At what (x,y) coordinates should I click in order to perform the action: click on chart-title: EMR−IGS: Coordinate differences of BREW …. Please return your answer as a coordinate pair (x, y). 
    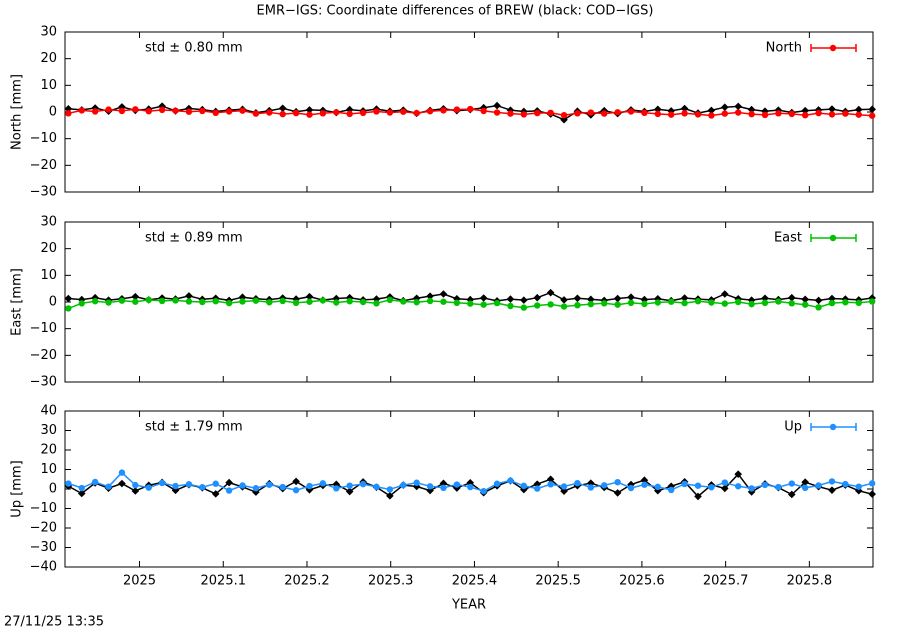
    Looking at the image, I should click on (455, 11).